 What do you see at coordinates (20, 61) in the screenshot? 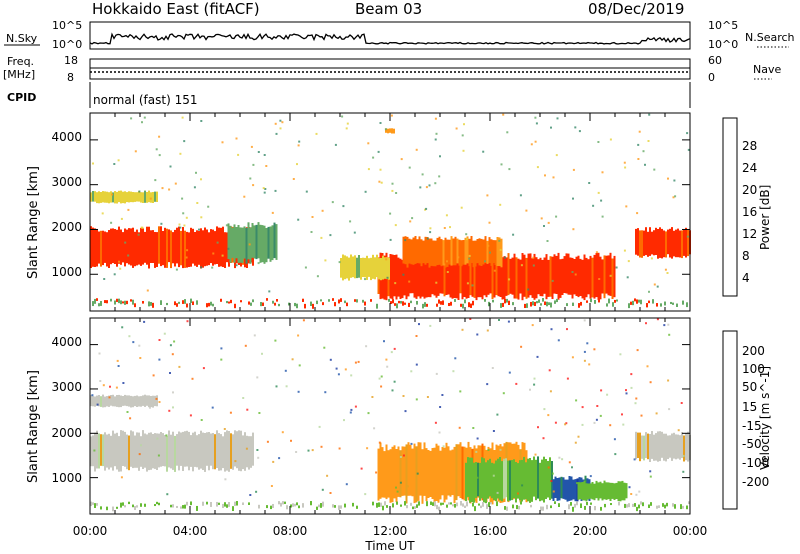
I see `freq-label-line1: Freq.` at bounding box center [20, 61].